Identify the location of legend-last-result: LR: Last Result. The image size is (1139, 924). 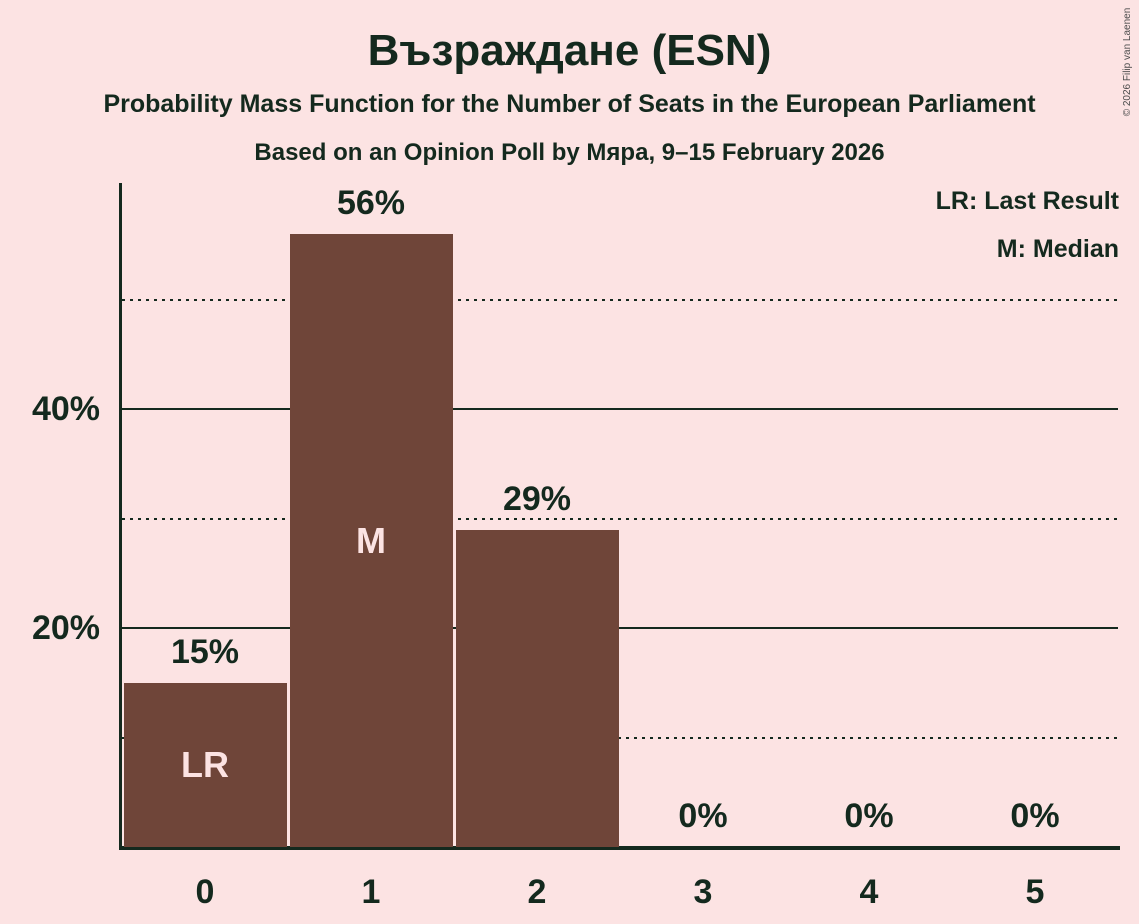
(1027, 201).